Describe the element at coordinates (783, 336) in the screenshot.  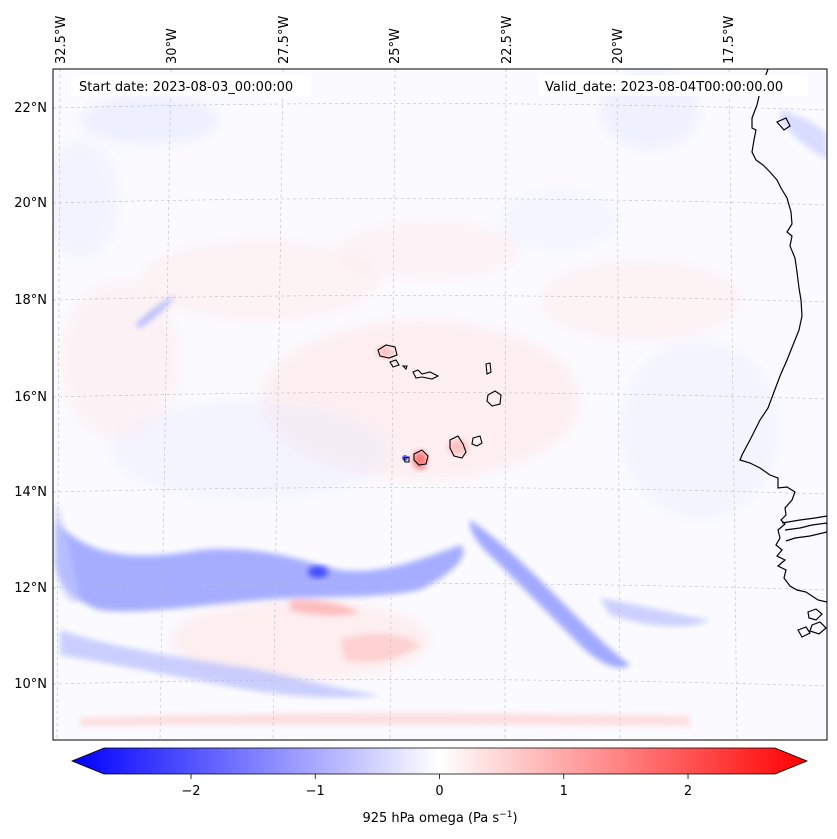
I see `africa-coastline` at that location.